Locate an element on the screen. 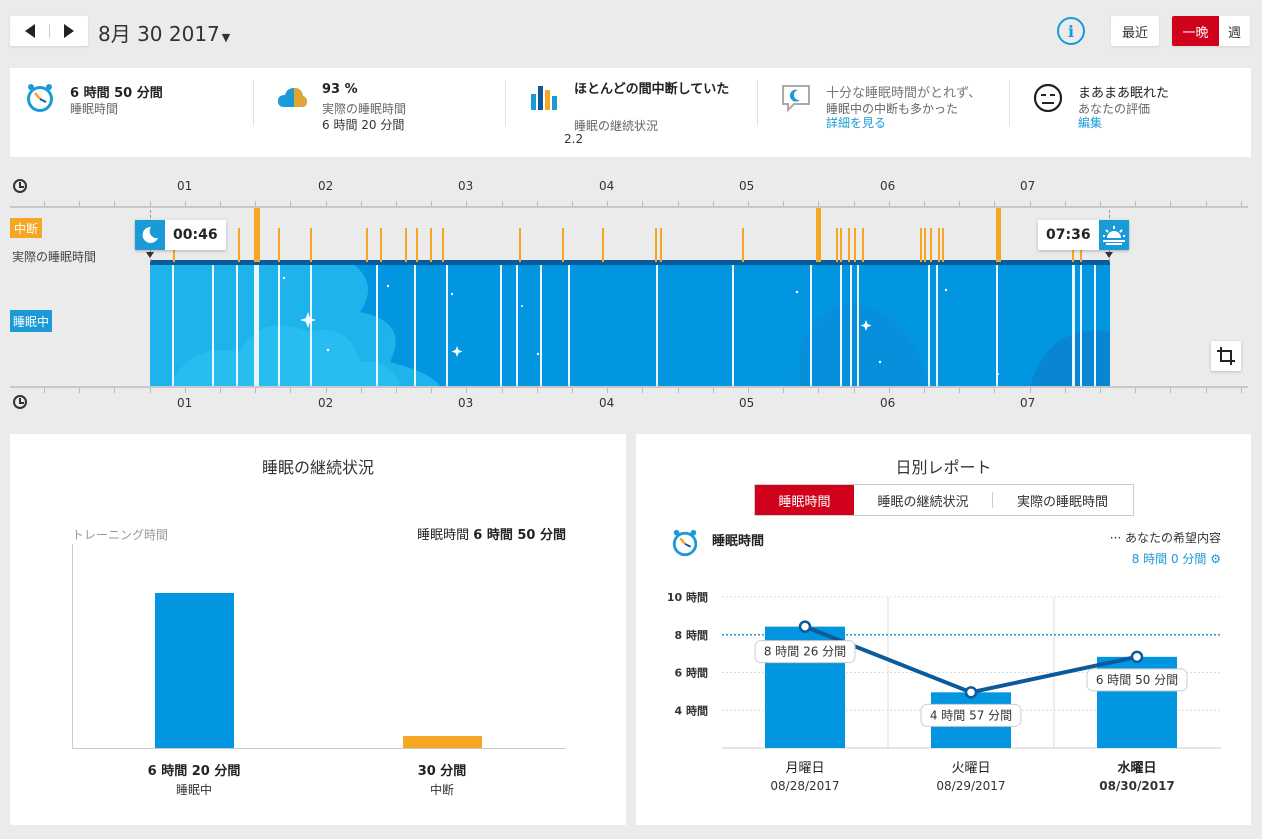 Image resolution: width=1262 pixels, height=839 pixels. summary-continuity: ほとんどの間中断していた 睡眠の継続状況 2.2 is located at coordinates (638, 114).